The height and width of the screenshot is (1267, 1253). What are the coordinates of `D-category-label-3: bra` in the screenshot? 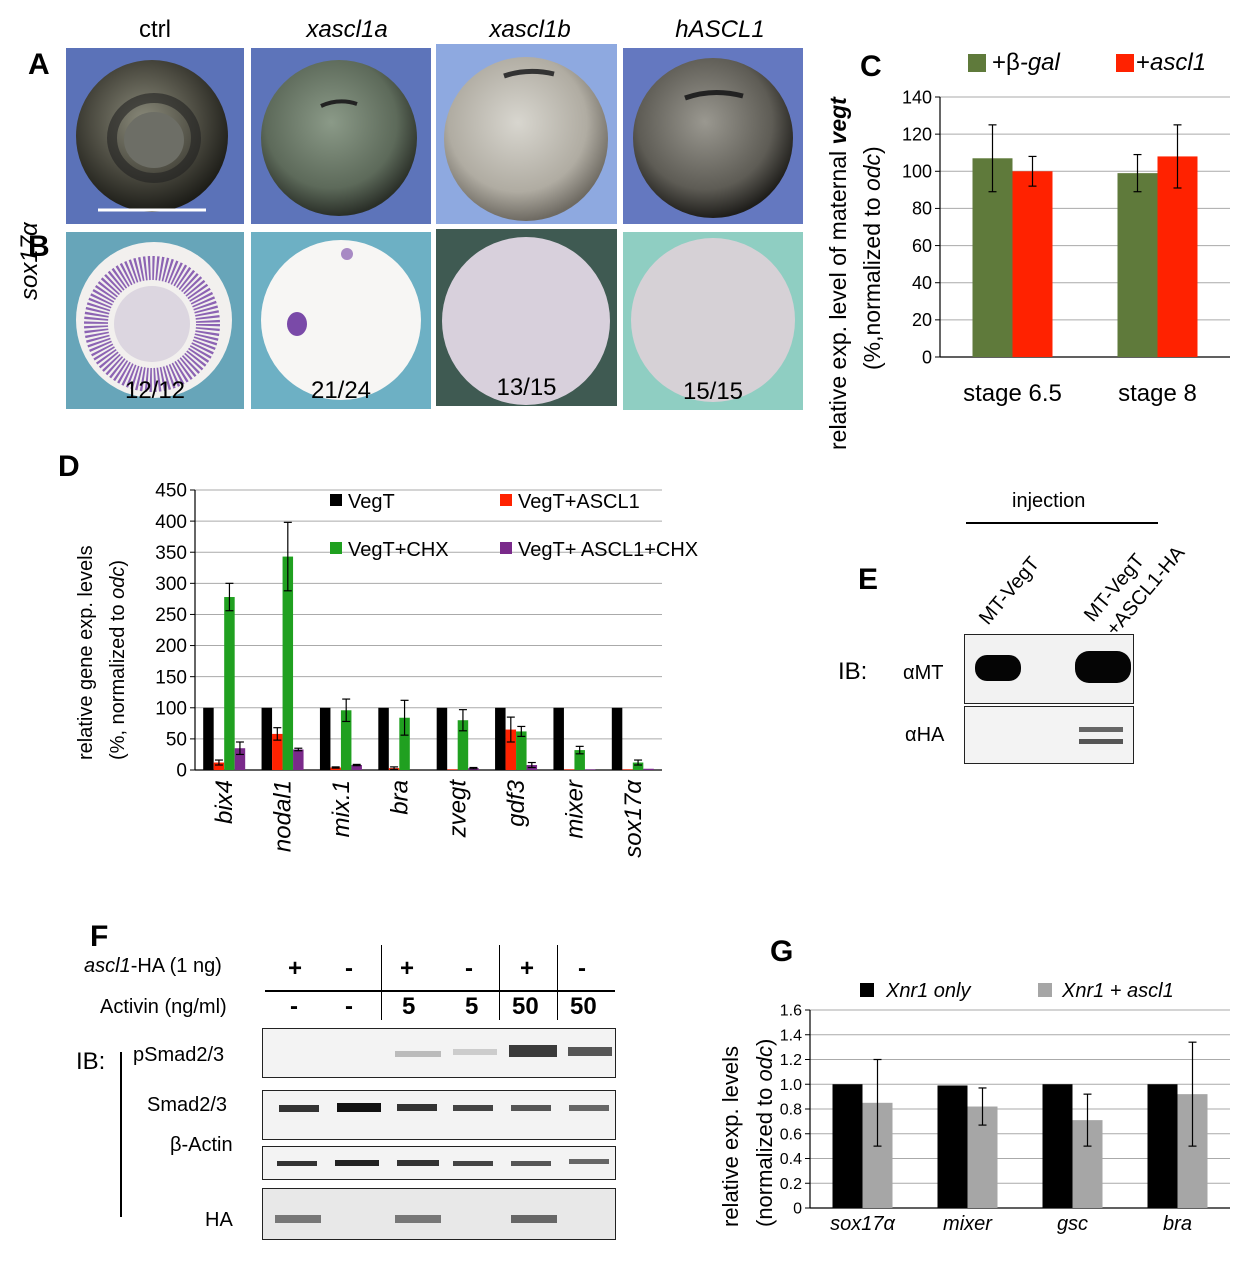 It's located at (399, 797).